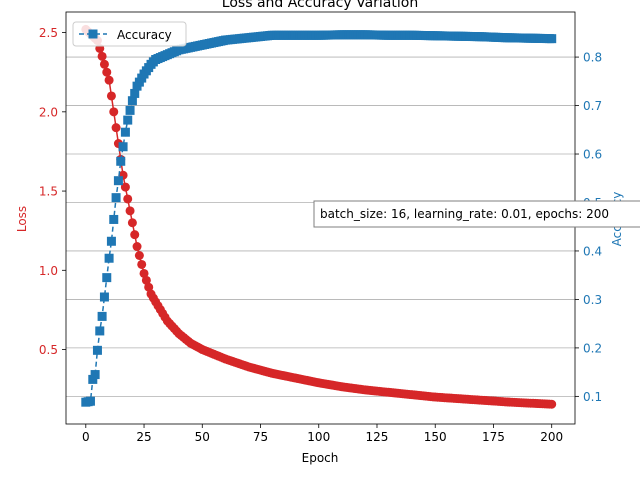  What do you see at coordinates (592, 397) in the screenshot?
I see `y-right-tick-label-0: 0.1` at bounding box center [592, 397].